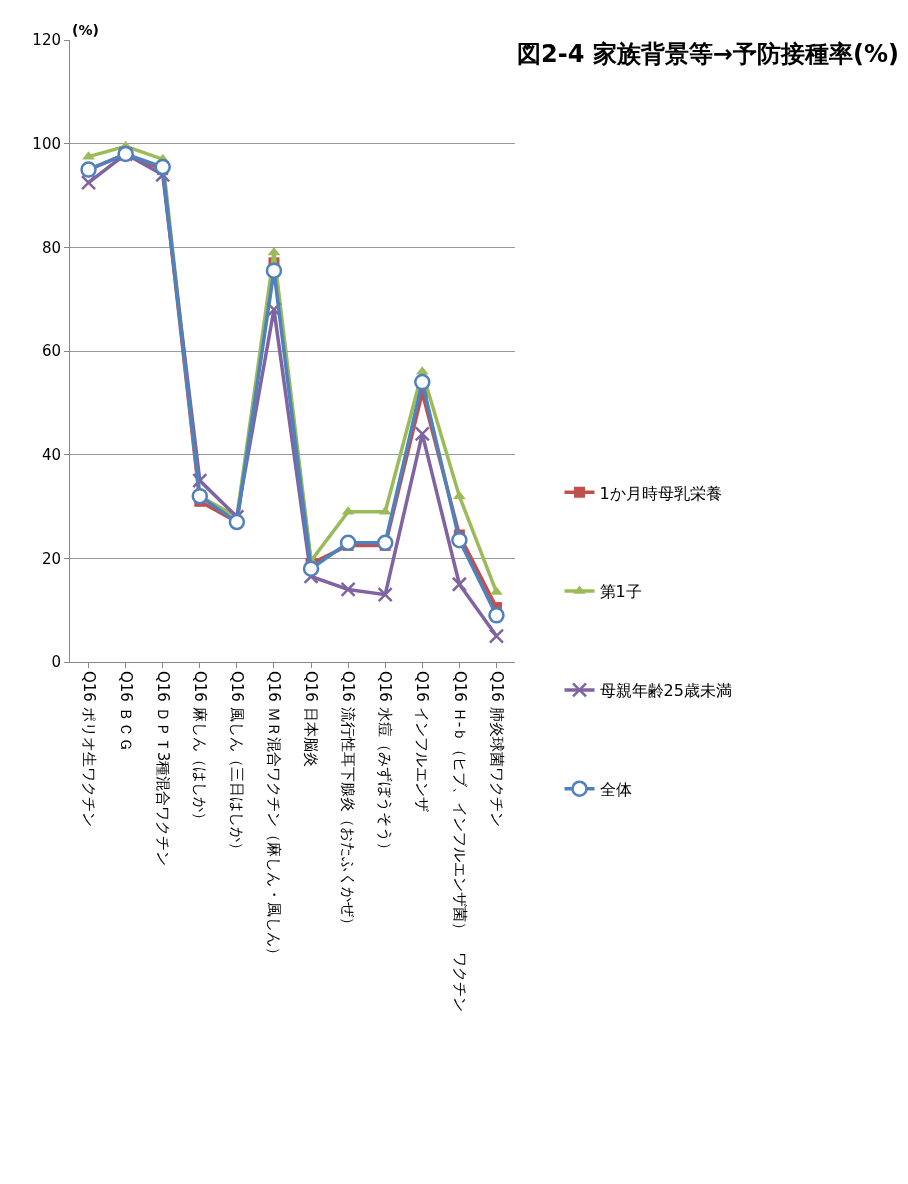 This screenshot has height=1184, width=908. I want to click on y-tick-label: 120, so click(46, 40).